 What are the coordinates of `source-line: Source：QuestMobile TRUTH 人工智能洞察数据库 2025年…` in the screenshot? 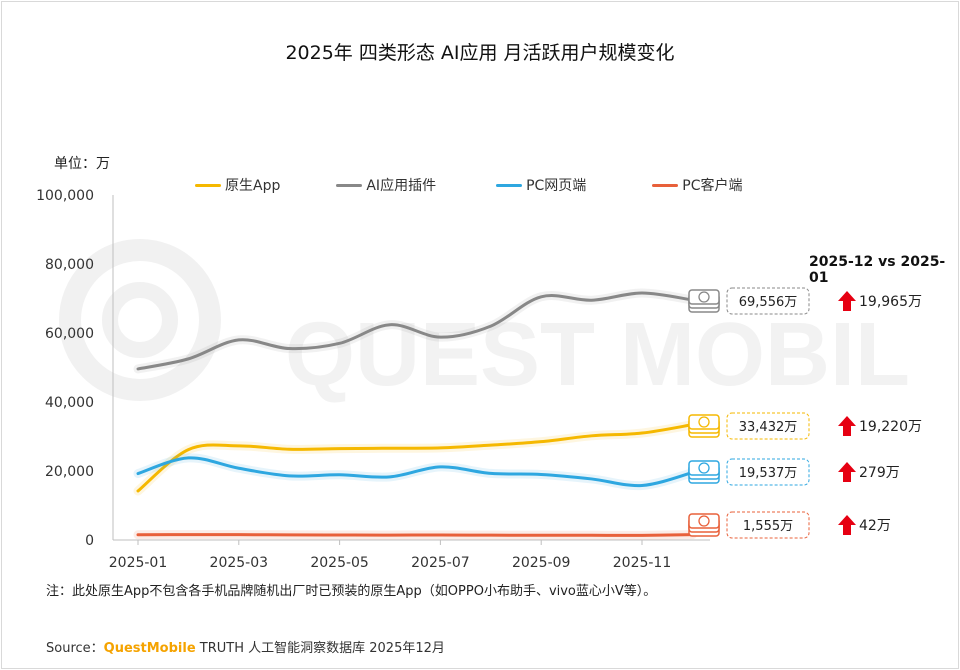 It's located at (245, 646).